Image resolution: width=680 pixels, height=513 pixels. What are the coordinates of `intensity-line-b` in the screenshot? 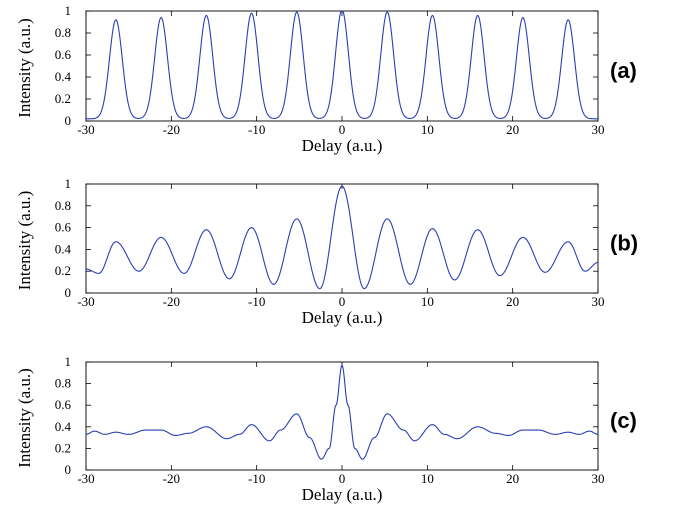 It's located at (342, 237).